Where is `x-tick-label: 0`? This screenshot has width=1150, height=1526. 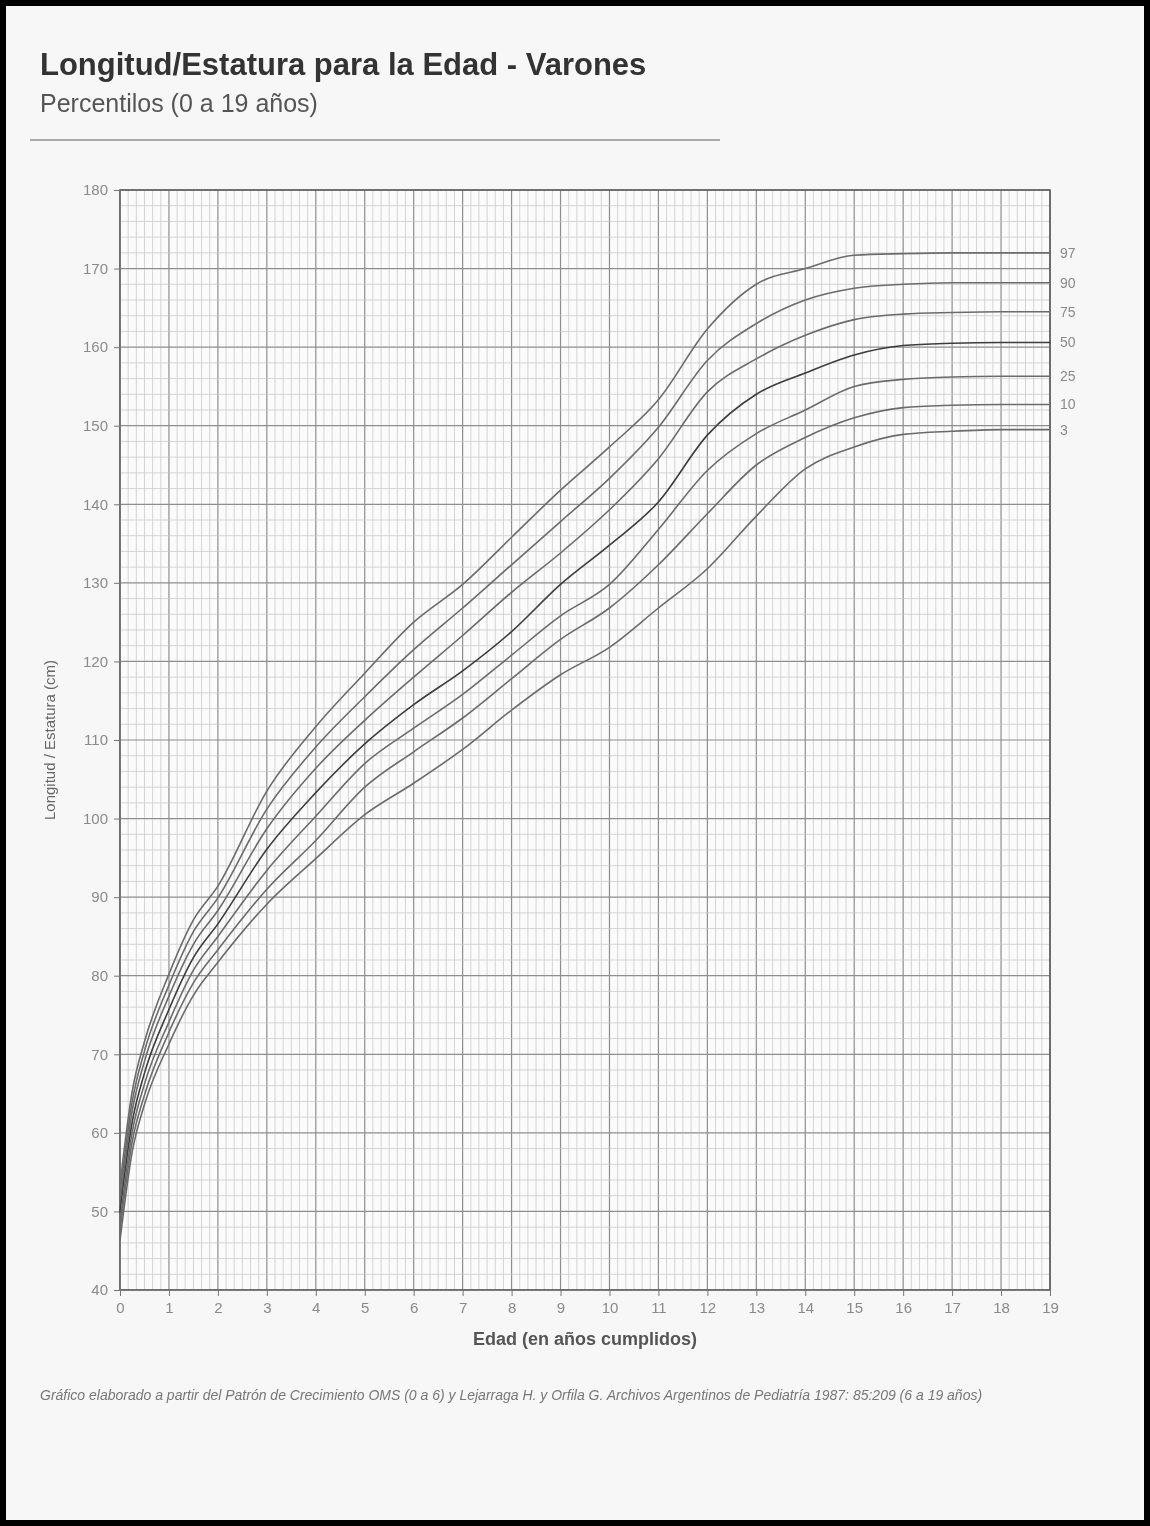 x-tick-label: 0 is located at coordinates (120, 1307).